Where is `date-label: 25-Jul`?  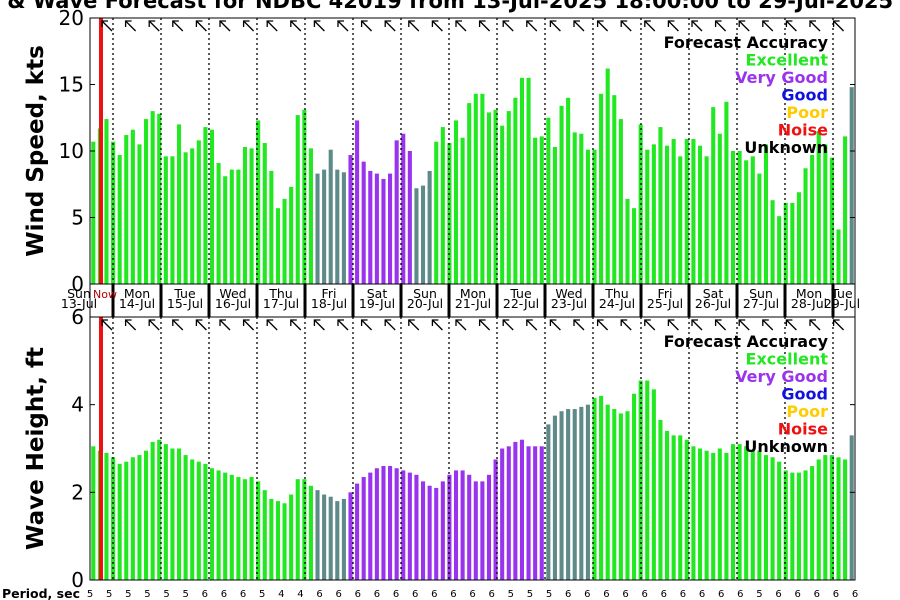 date-label: 25-Jul is located at coordinates (665, 303).